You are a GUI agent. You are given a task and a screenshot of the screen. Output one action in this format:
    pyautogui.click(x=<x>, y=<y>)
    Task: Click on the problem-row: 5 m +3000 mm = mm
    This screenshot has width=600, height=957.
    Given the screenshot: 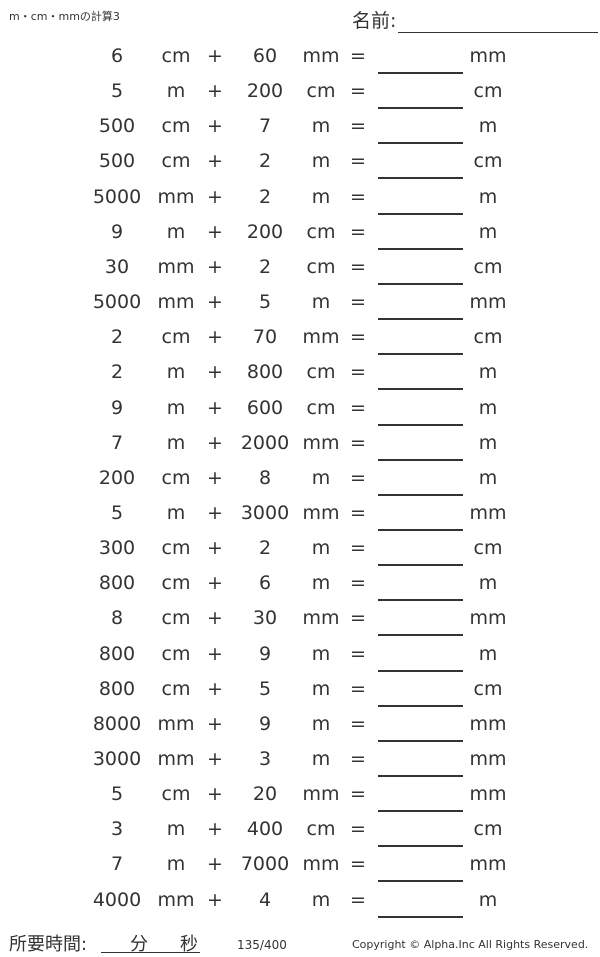 What is the action you would take?
    pyautogui.click(x=300, y=517)
    